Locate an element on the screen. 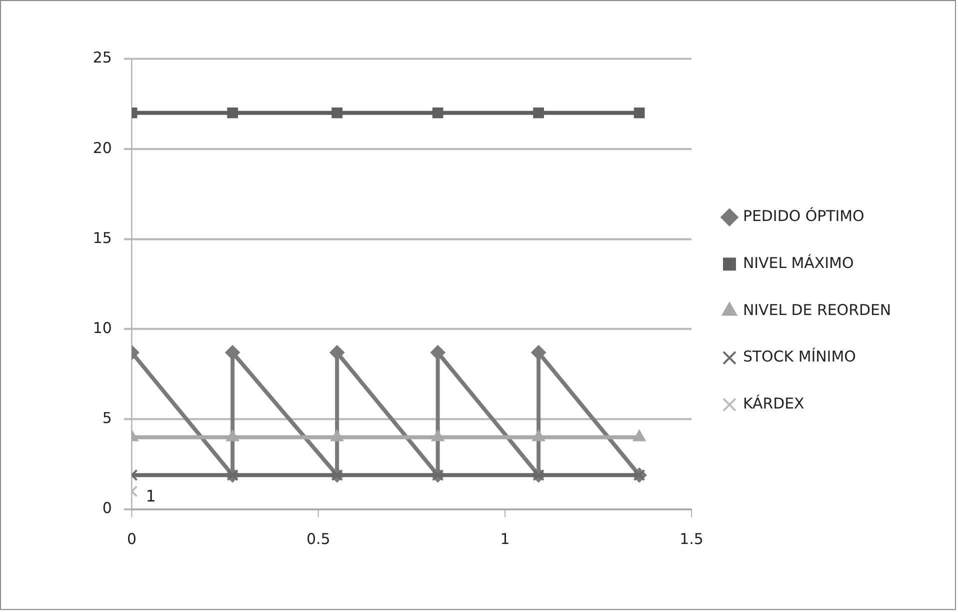 The height and width of the screenshot is (612, 958). y-tick-label: 25 is located at coordinates (102, 57).